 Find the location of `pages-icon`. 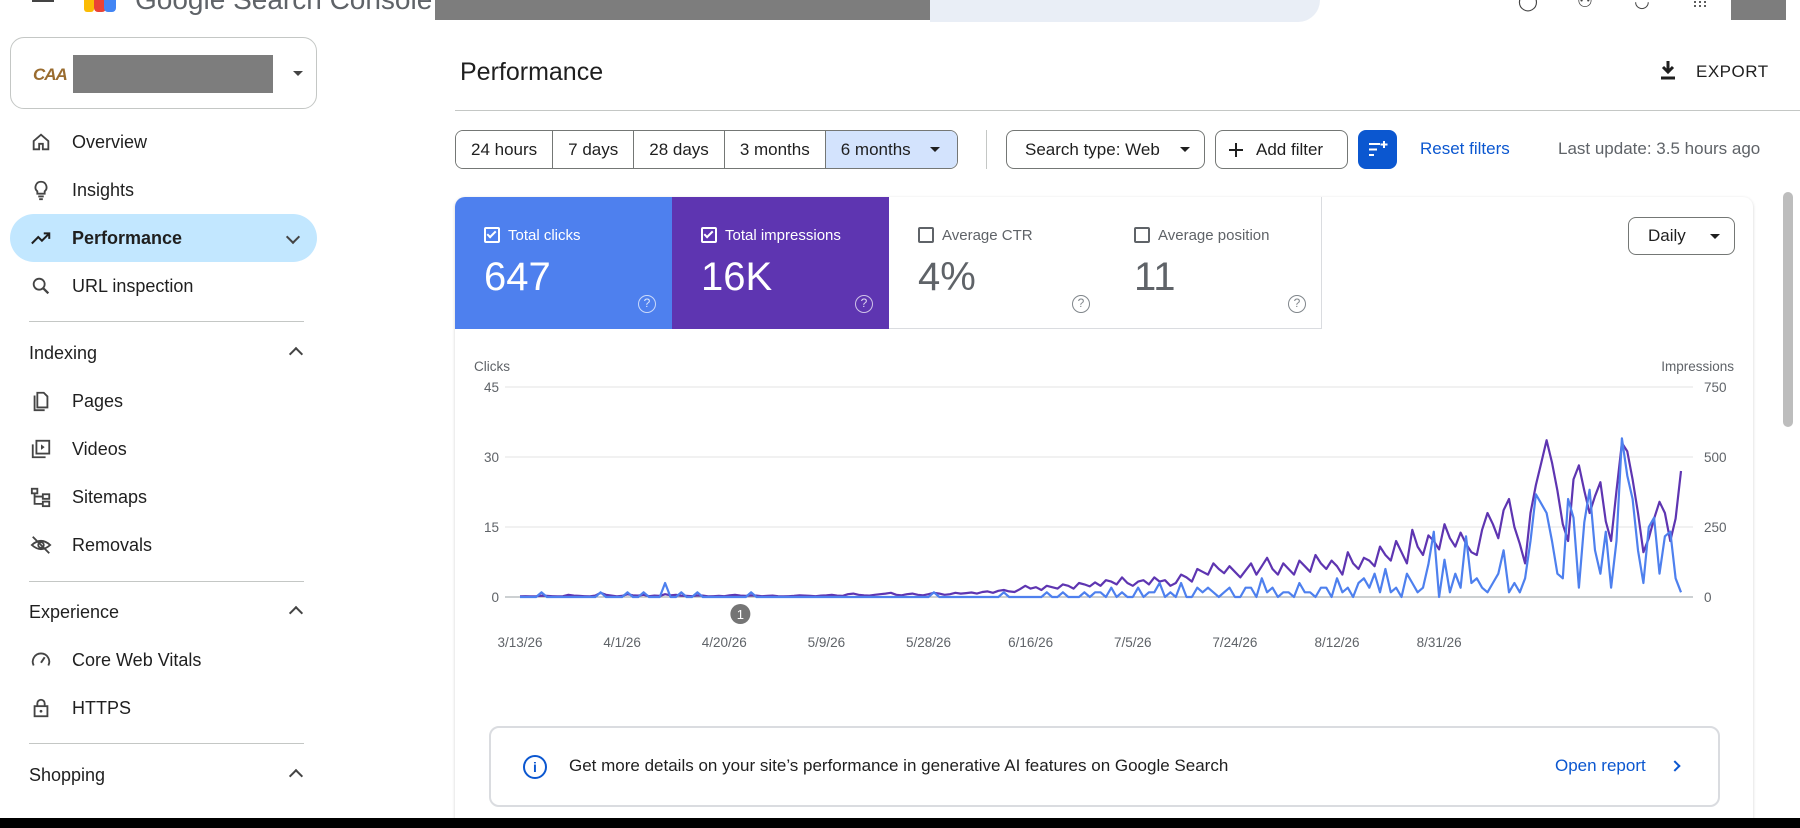

pages-icon is located at coordinates (41, 401).